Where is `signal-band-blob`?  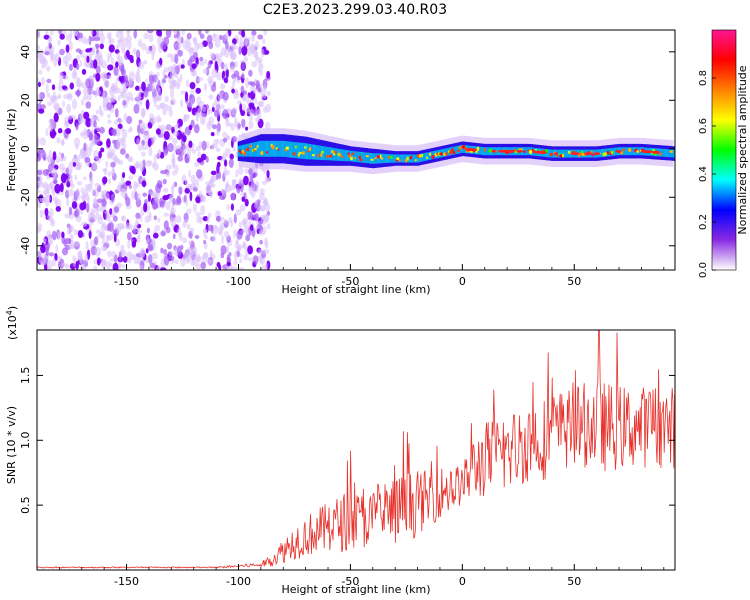 signal-band-blob is located at coordinates (296, 147).